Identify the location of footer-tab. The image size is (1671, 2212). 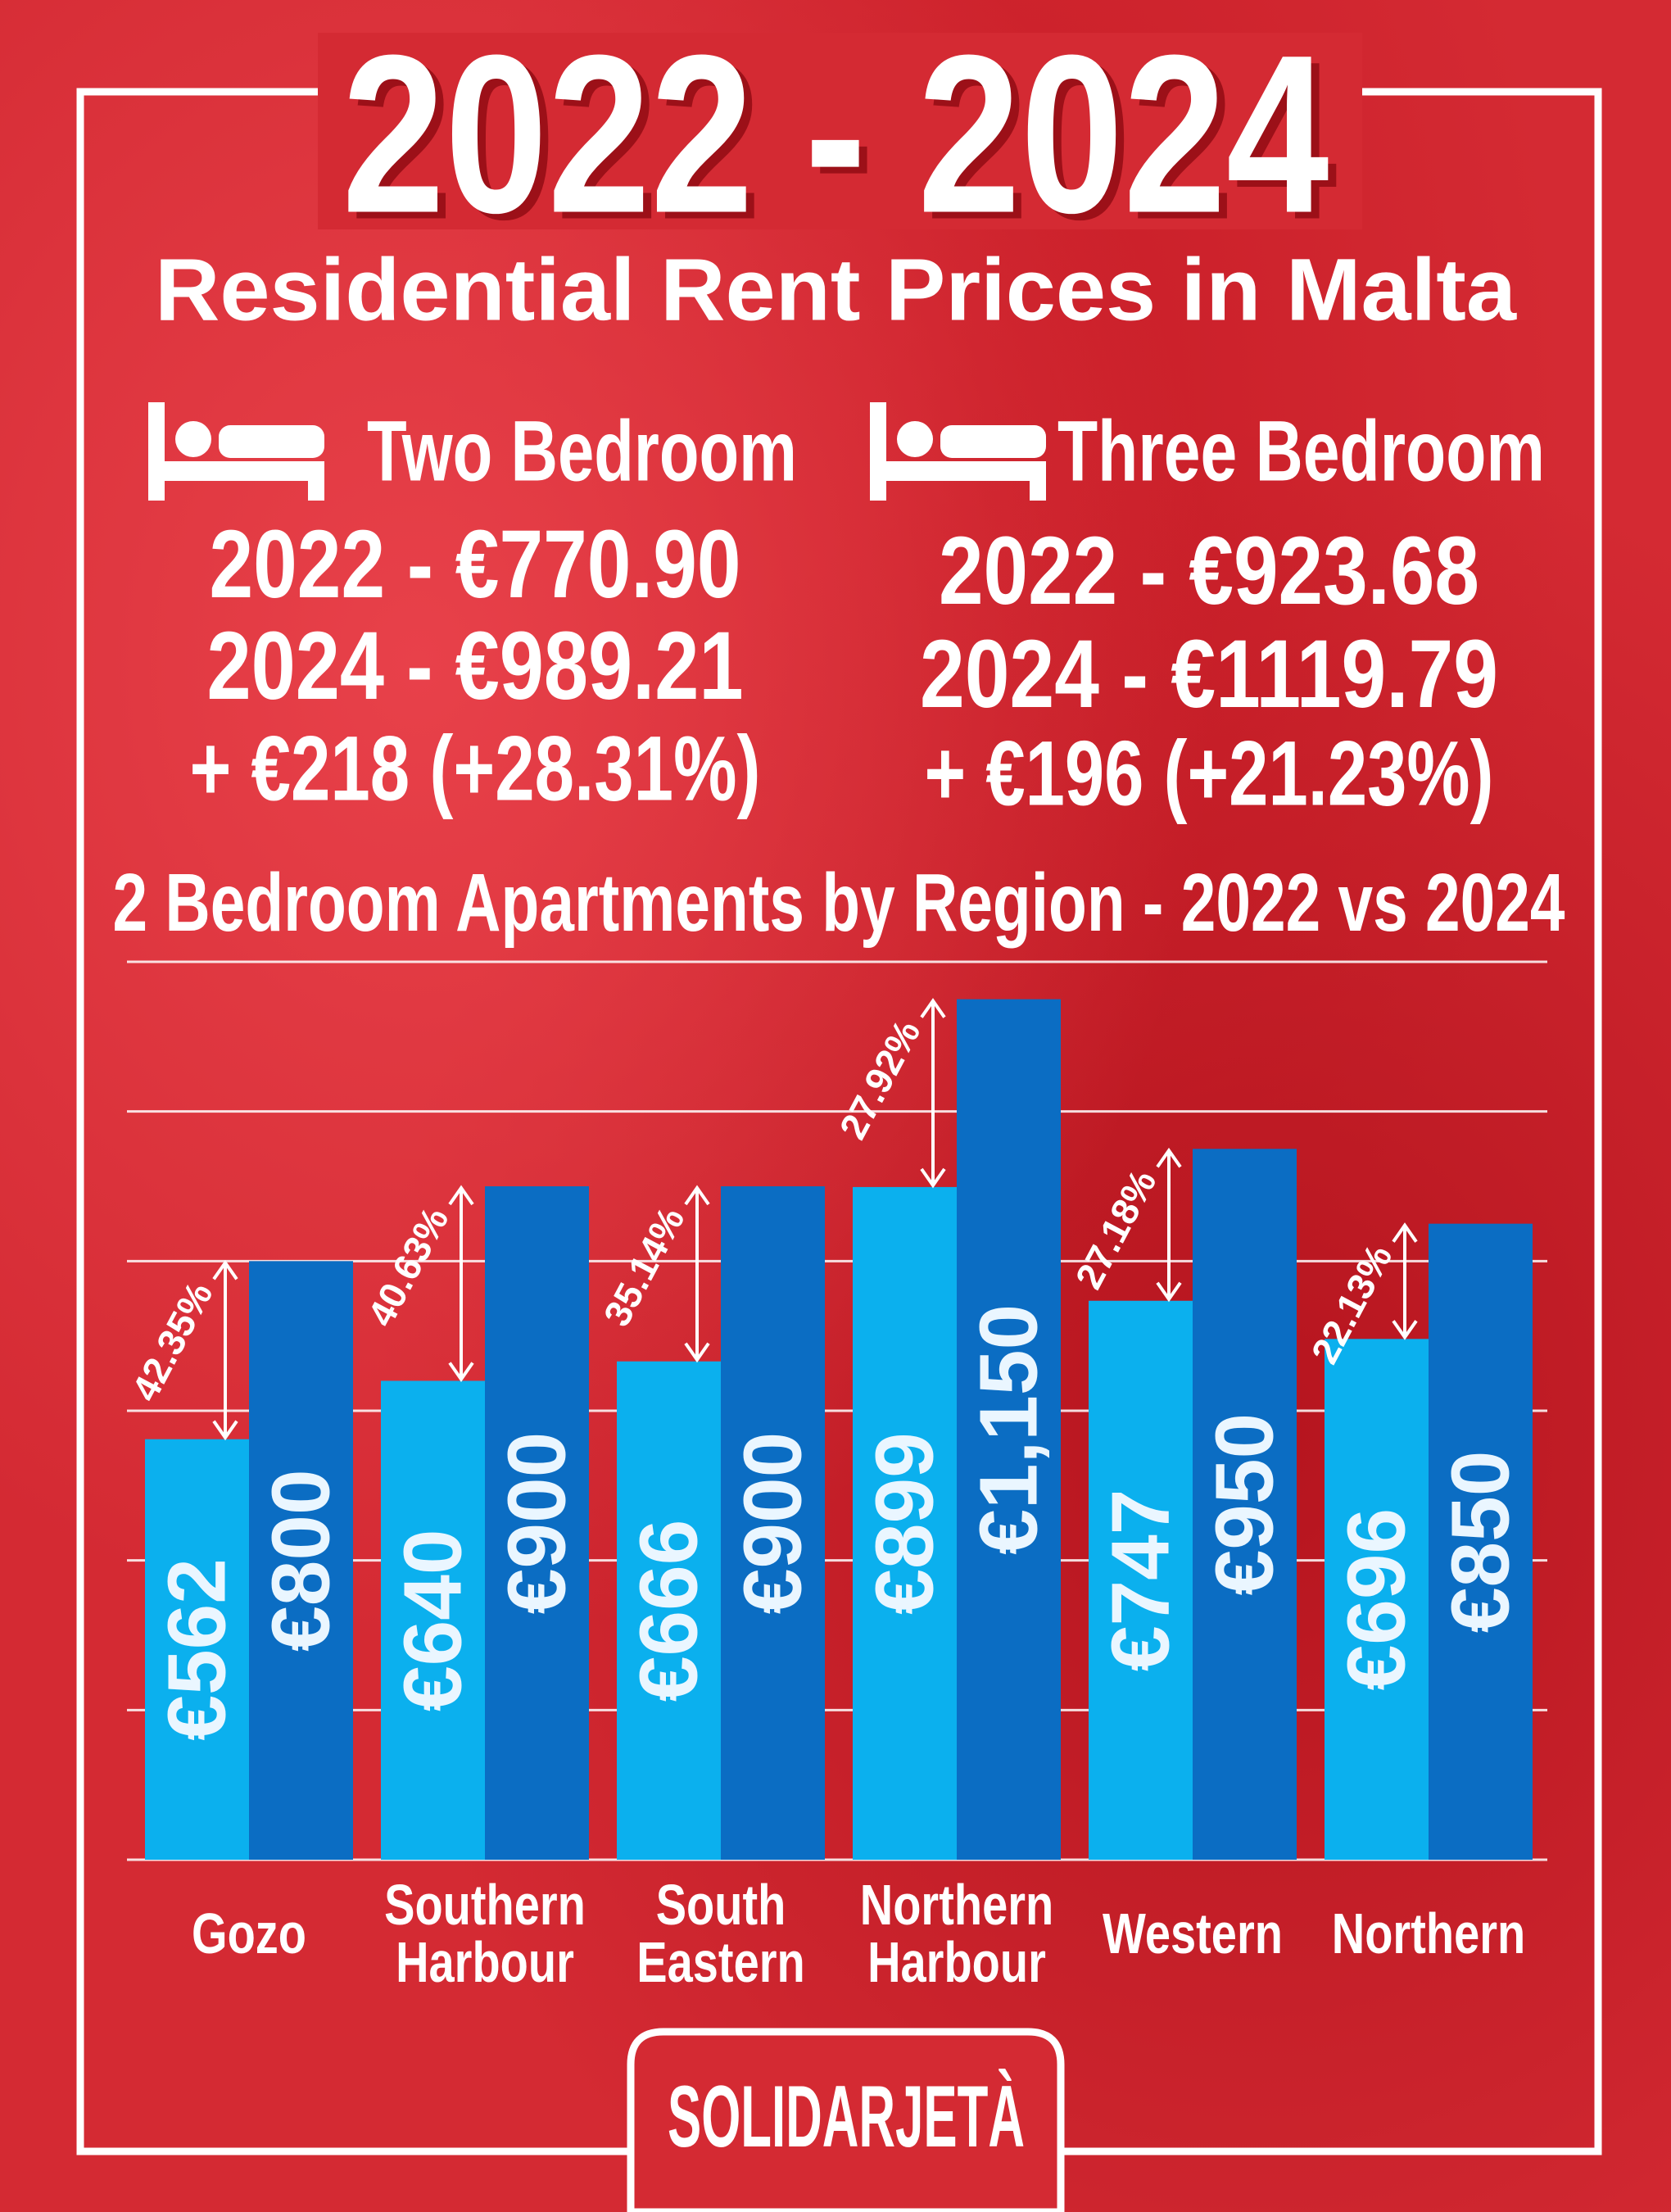
(846, 2120).